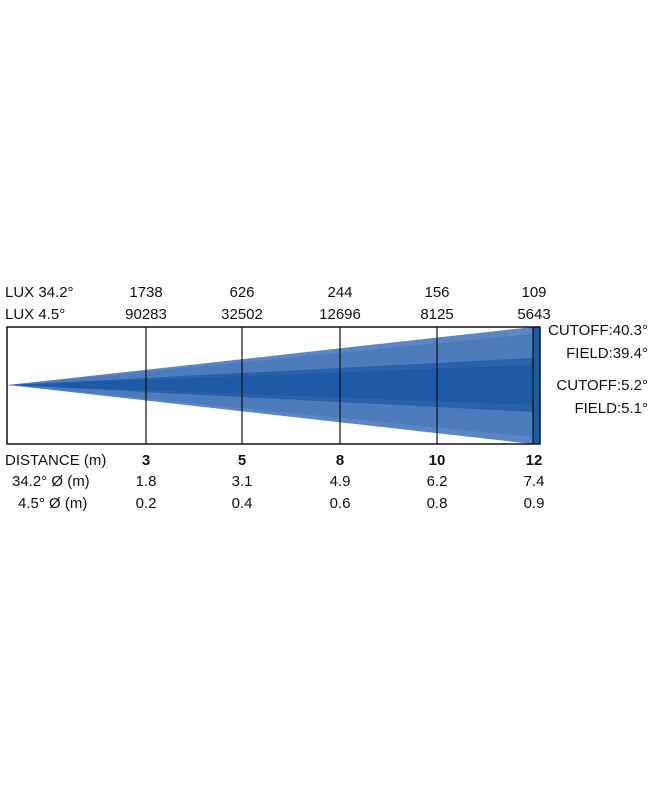 The width and height of the screenshot is (650, 794). Describe the element at coordinates (340, 460) in the screenshot. I see `distance-value: 8` at that location.